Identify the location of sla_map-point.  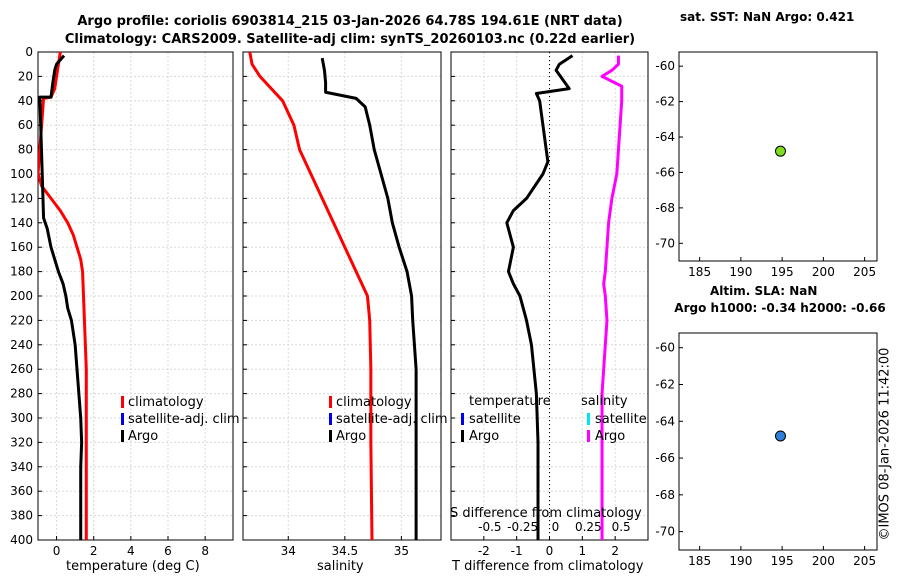
(780, 436).